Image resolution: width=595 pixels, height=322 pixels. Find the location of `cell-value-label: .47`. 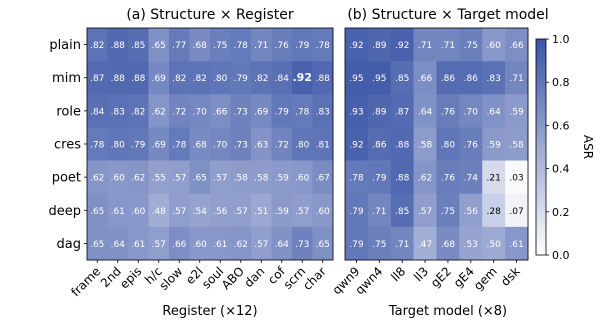

cell-value-label: .47 is located at coordinates (425, 245).